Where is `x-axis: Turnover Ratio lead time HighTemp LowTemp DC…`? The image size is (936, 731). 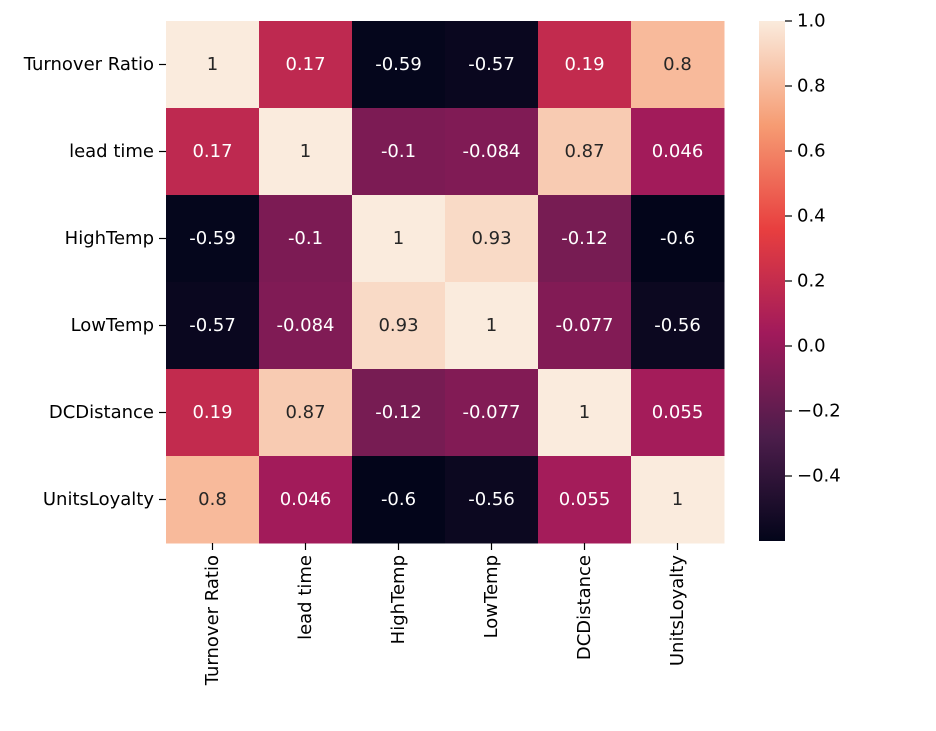
x-axis: Turnover Ratio lead time HighTemp LowTemp DC… is located at coordinates (445, 614).